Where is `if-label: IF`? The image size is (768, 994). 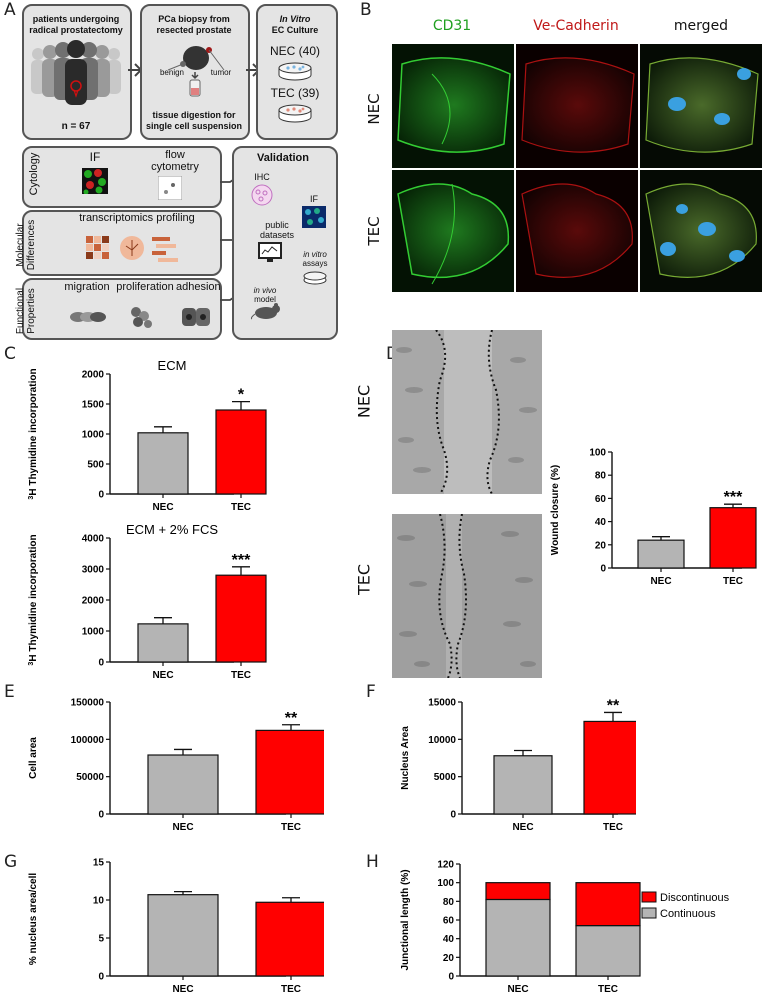 if-label: IF is located at coordinates (95, 157).